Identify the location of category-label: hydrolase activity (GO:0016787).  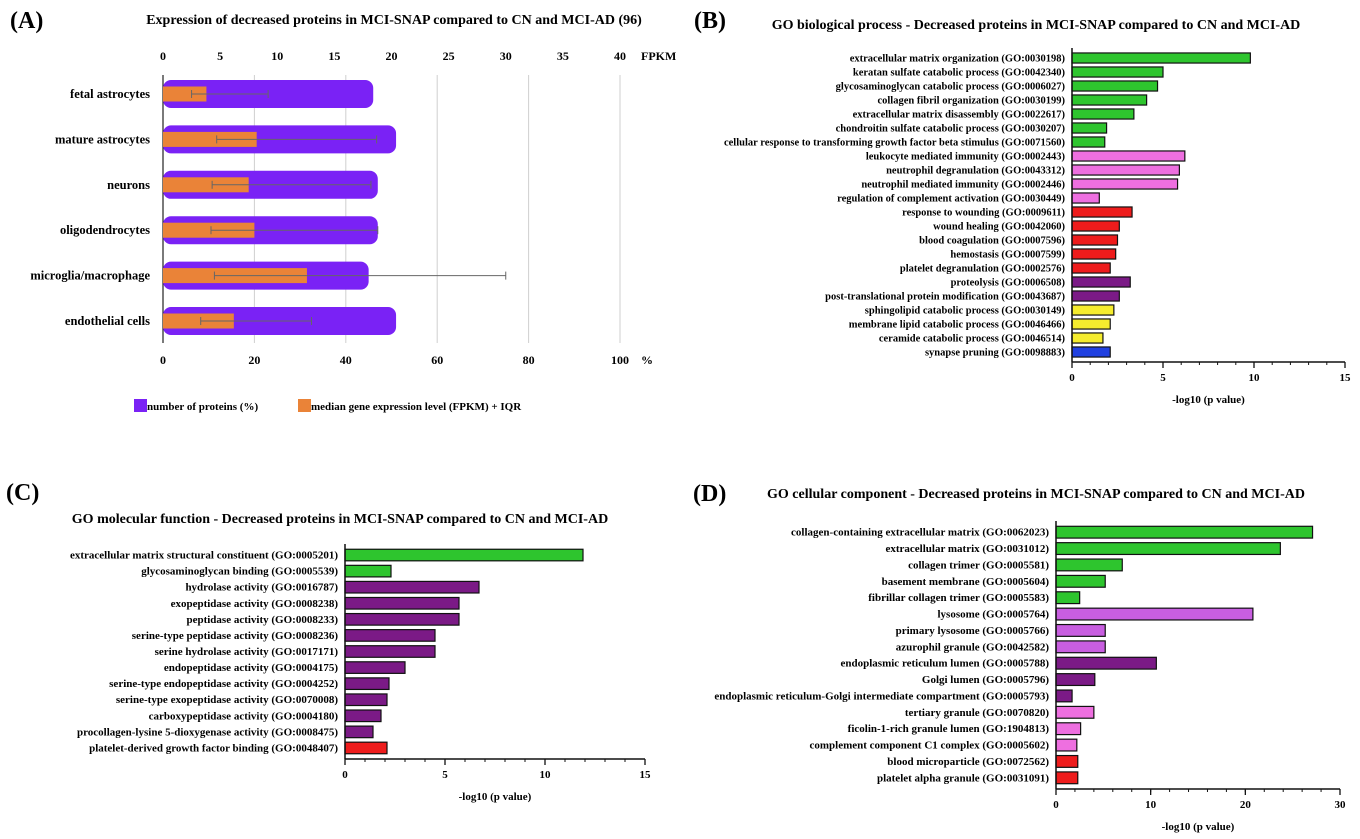
(261, 588).